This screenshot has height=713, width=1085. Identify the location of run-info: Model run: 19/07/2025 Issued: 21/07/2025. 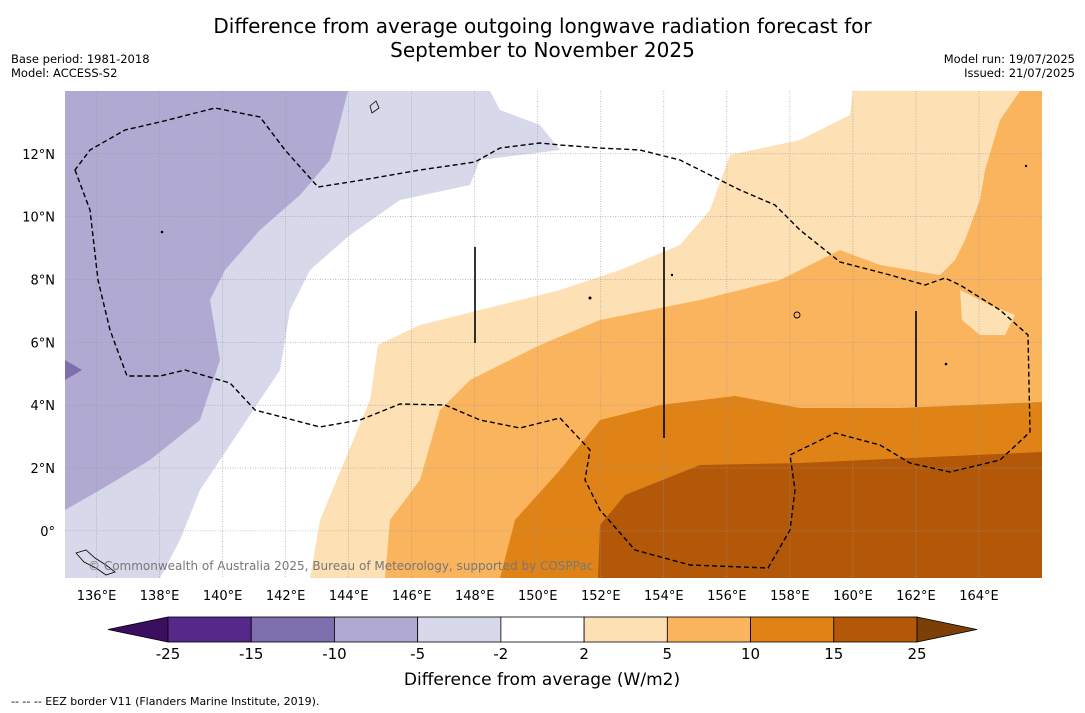
(1009, 66).